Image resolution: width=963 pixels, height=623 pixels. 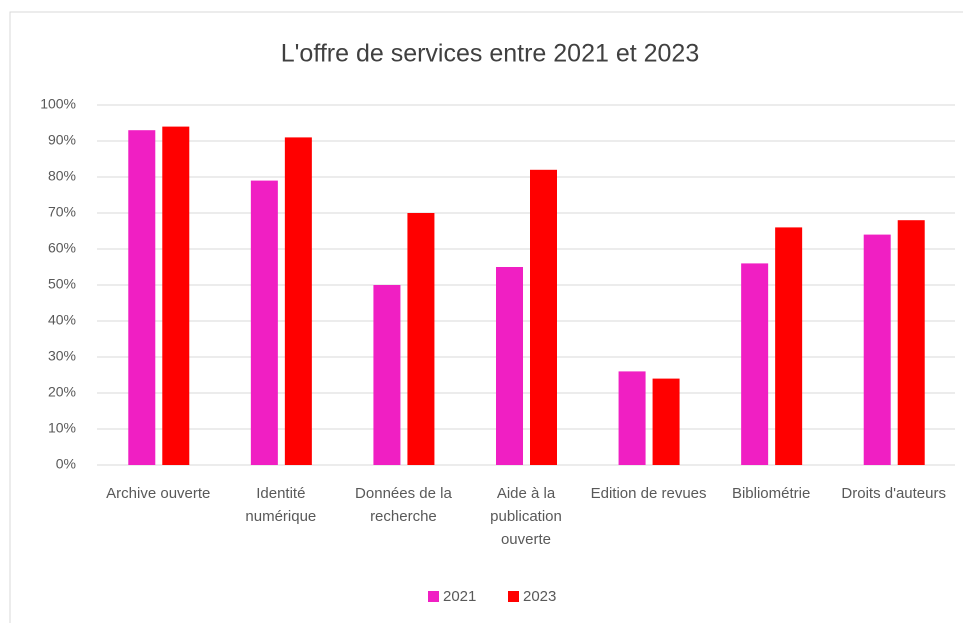 I want to click on x-tick-label: Aide à la publication ouverte, so click(x=526, y=516).